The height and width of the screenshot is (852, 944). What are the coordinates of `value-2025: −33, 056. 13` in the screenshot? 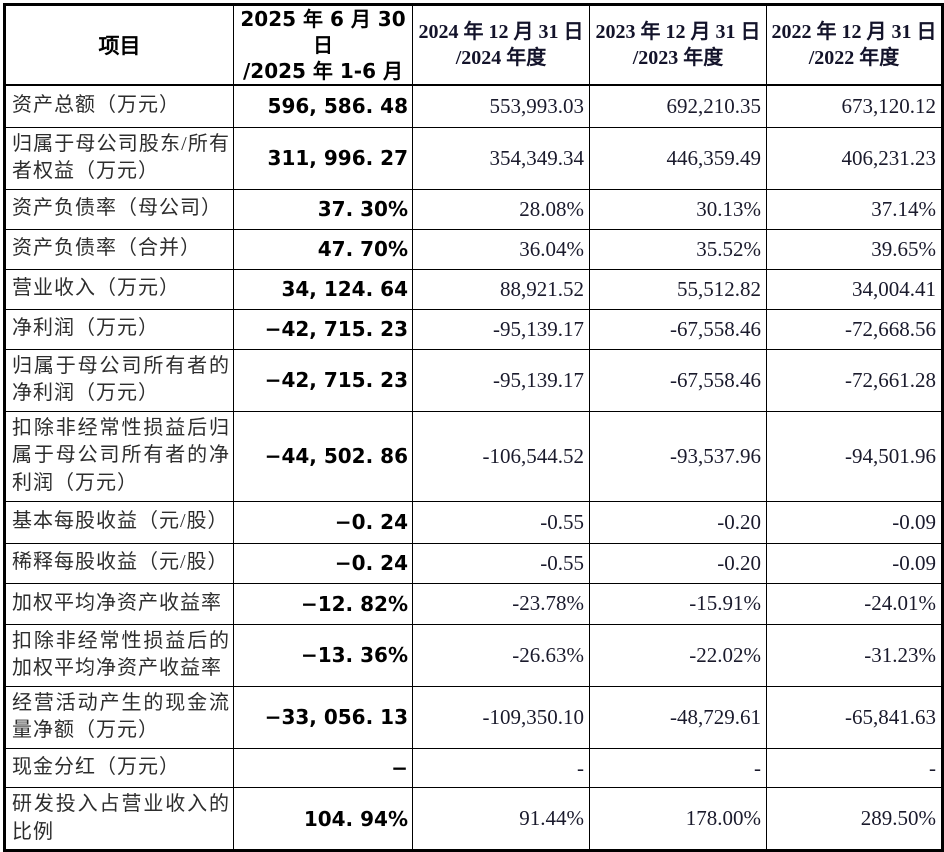 It's located at (323, 717).